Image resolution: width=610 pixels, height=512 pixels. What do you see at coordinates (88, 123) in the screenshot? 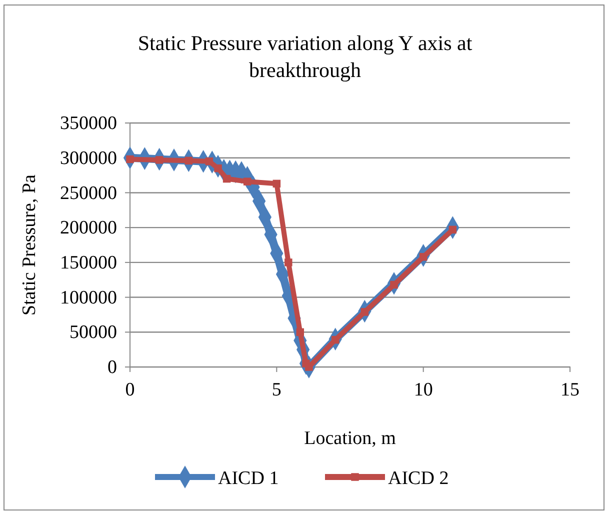
I see `y-tick-label: 350000` at bounding box center [88, 123].